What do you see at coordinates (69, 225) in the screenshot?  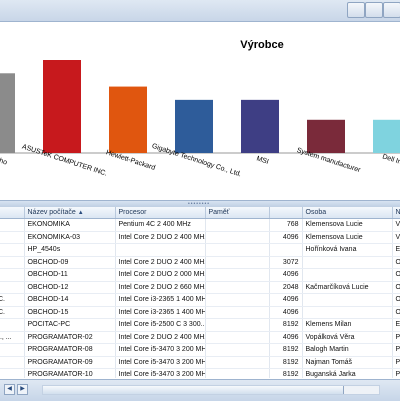 I see `table-cell: EKONOMIKA` at bounding box center [69, 225].